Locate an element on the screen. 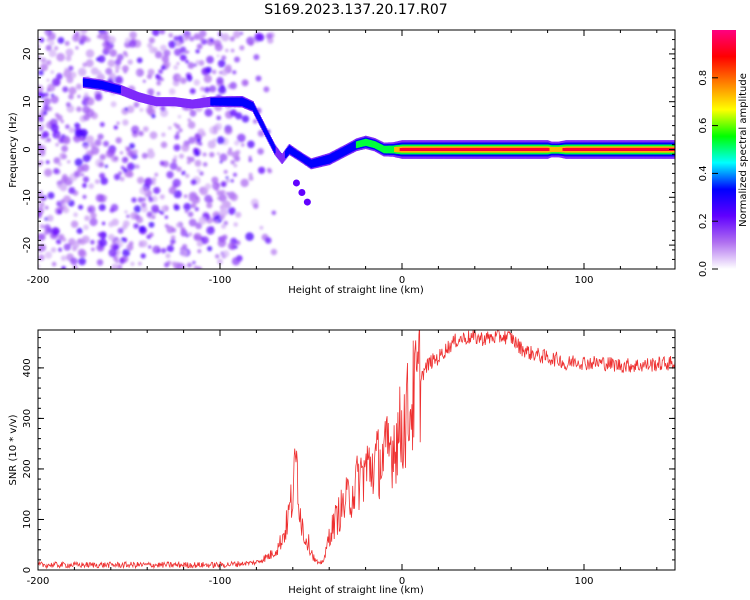 The width and height of the screenshot is (750, 600). y-tick-label: 300 is located at coordinates (27, 418).